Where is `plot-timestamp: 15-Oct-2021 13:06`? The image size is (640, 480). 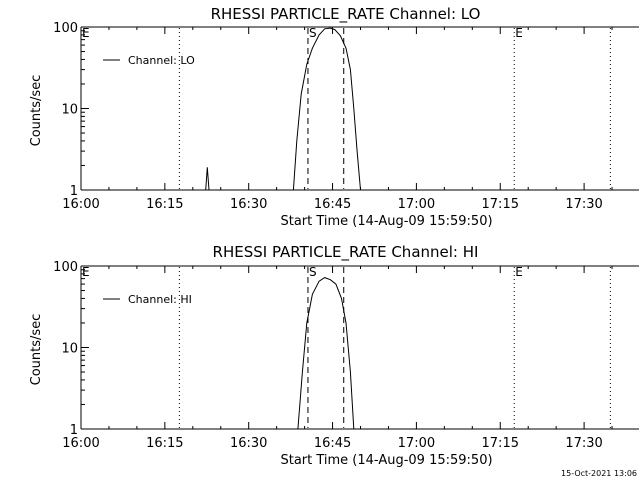 plot-timestamp: 15-Oct-2021 13:06 is located at coordinates (599, 473).